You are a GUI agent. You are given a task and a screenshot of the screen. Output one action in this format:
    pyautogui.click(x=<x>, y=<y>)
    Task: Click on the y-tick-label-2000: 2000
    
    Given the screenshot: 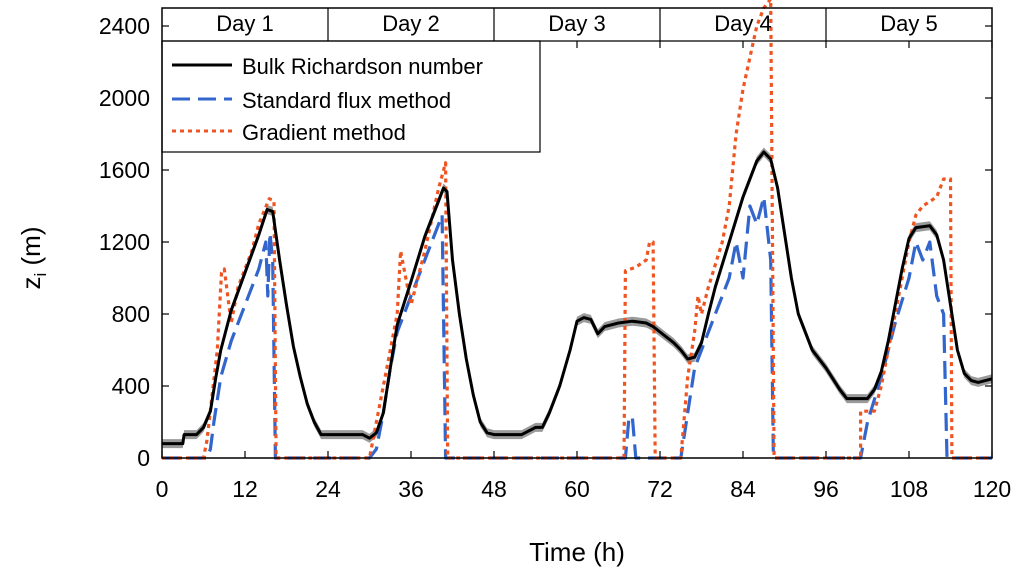 What is the action you would take?
    pyautogui.click(x=124, y=98)
    